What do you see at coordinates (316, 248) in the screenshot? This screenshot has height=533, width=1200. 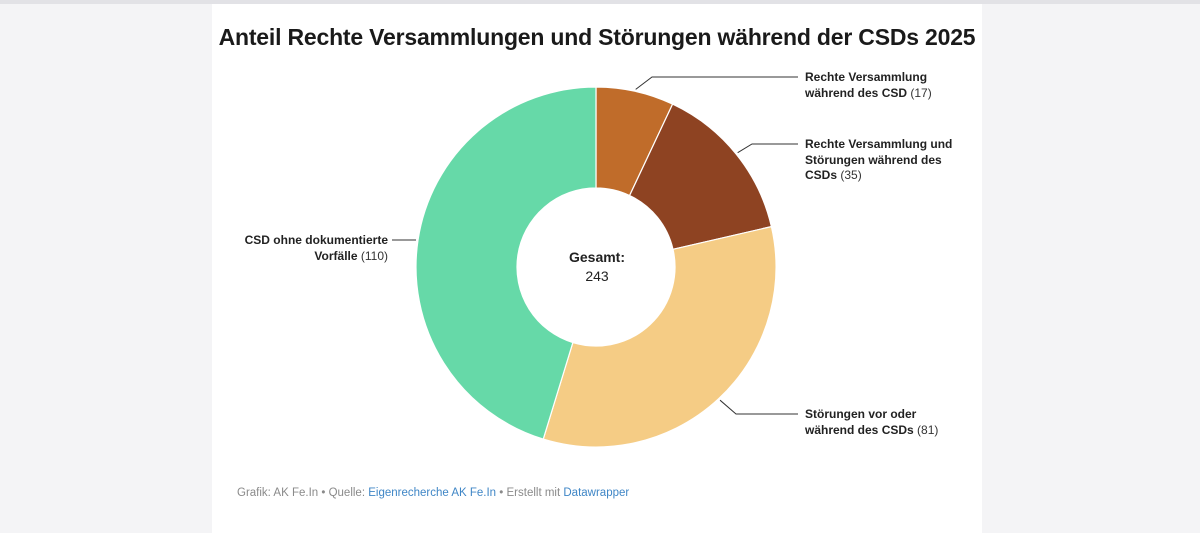 I see `slice-label-ohne-vorfaelle: CSD ohne dokumentierte Vorfälle (110)` at bounding box center [316, 248].